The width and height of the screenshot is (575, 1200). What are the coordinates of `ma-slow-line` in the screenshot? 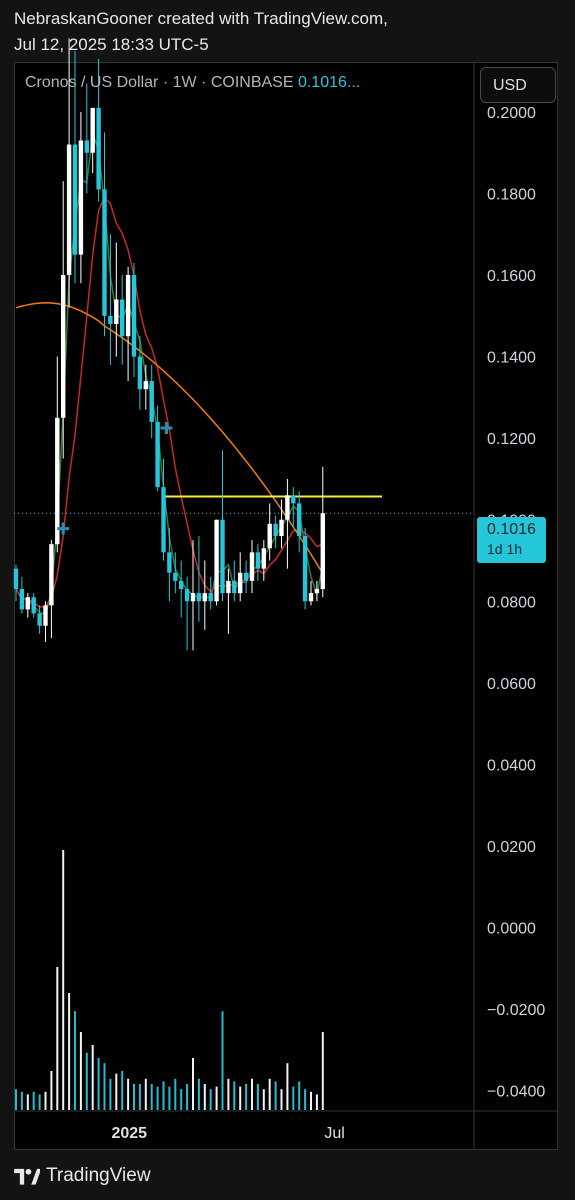 It's located at (169, 438).